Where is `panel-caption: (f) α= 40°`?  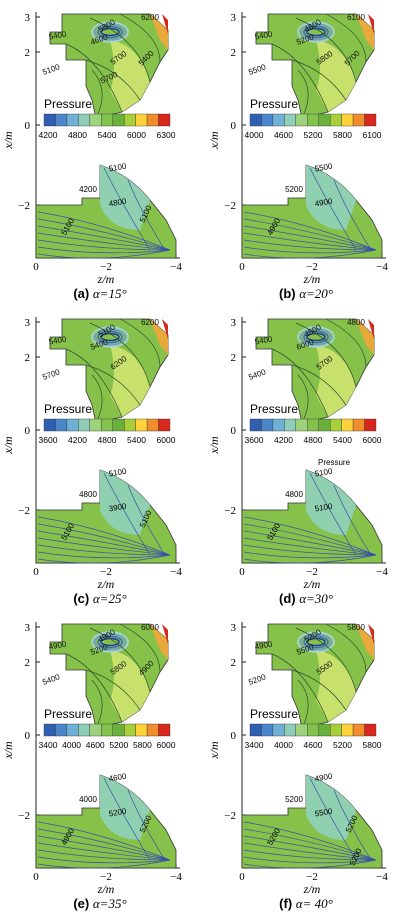 panel-caption: (f) α= 40° is located at coordinates (306, 903).